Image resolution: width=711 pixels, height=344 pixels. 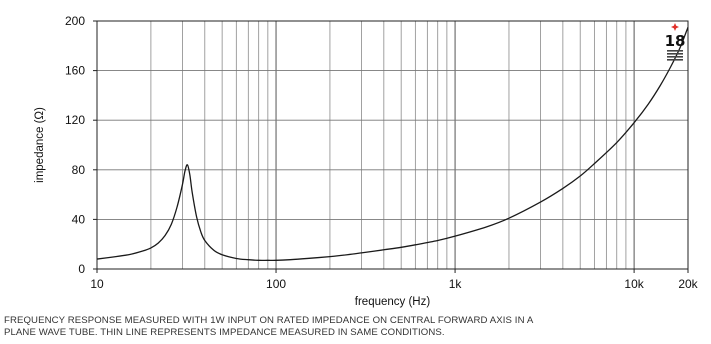 I want to click on brand-logo: 18, so click(x=675, y=42).